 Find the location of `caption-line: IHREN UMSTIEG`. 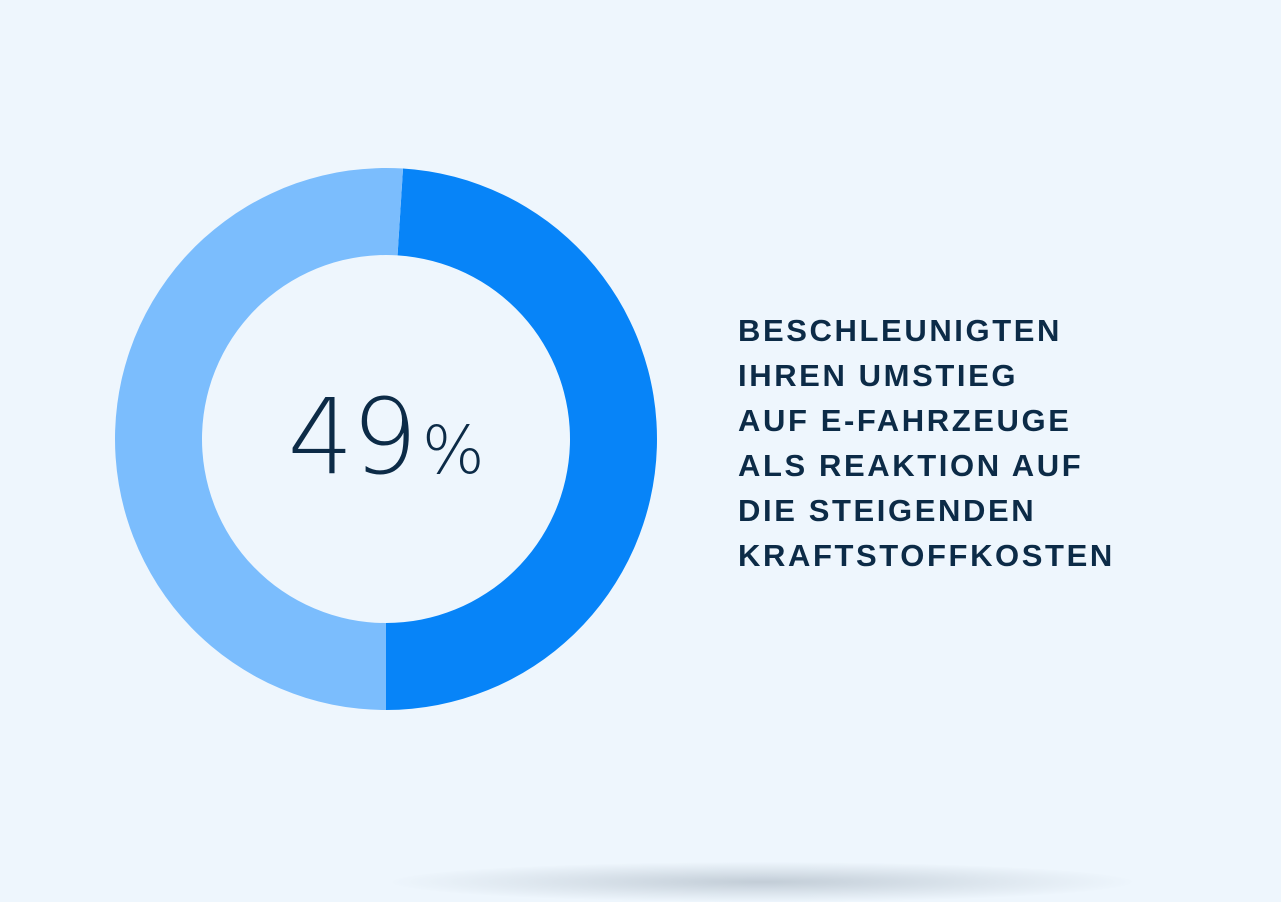

caption-line: IHREN UMSTIEG is located at coordinates (878, 375).